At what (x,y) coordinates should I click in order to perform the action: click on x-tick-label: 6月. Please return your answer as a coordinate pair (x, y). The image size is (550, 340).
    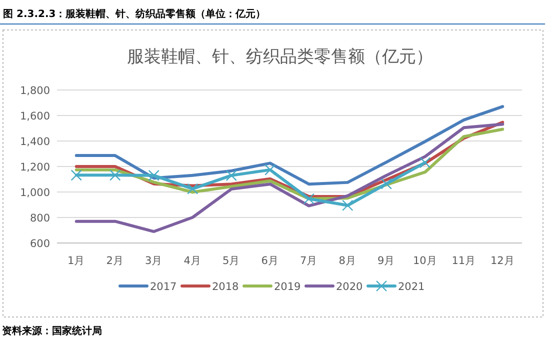
    Looking at the image, I should click on (270, 261).